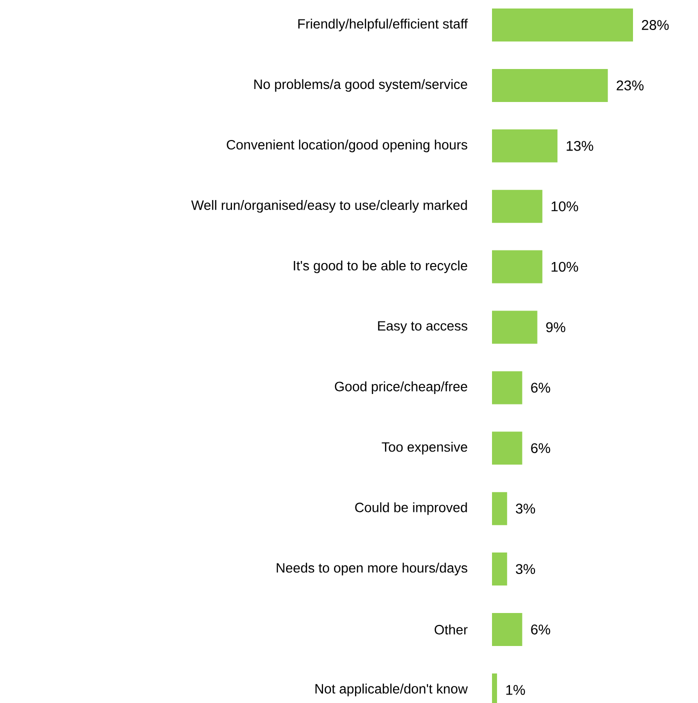  What do you see at coordinates (556, 327) in the screenshot?
I see `data-label: 9%` at bounding box center [556, 327].